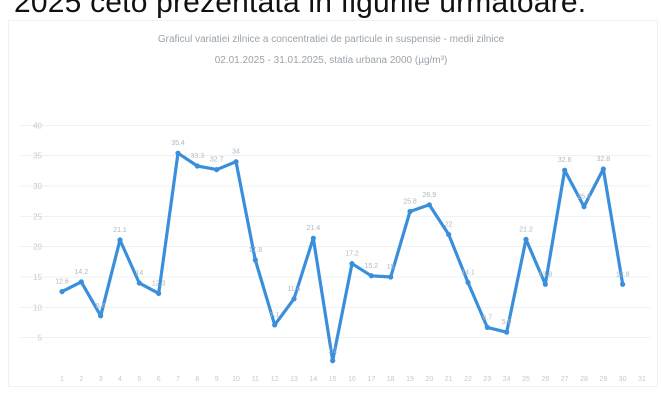 This screenshot has height=393, width=662. I want to click on data-label: 6.7, so click(487, 317).